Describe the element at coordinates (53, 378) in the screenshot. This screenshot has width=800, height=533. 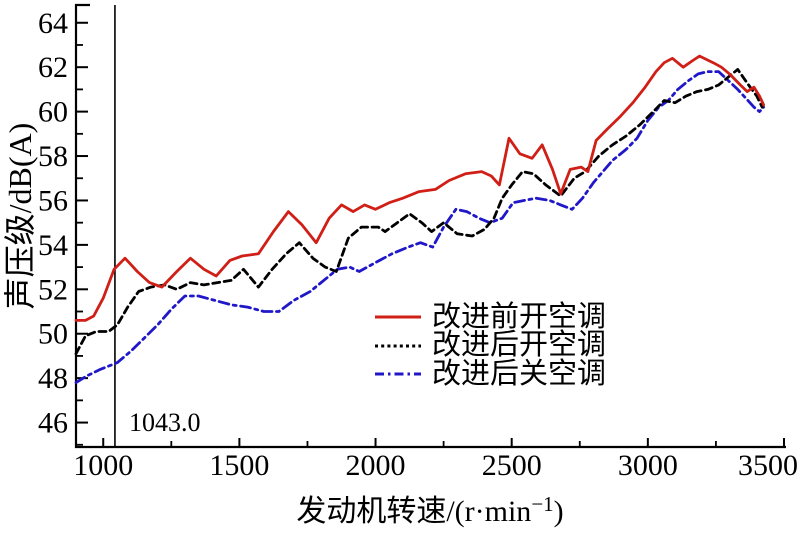
I see `y-tick-label: 48` at that location.